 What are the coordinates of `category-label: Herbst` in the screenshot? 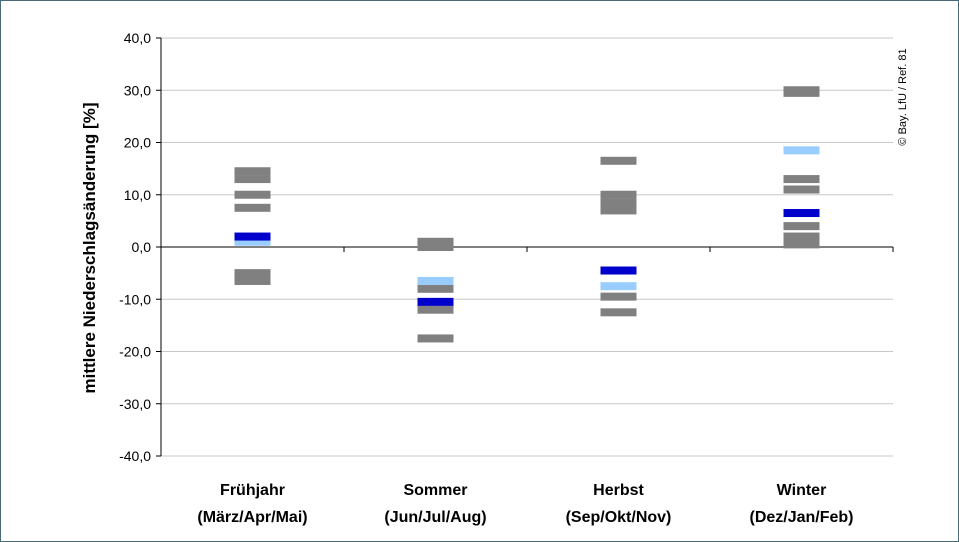 It's located at (618, 490).